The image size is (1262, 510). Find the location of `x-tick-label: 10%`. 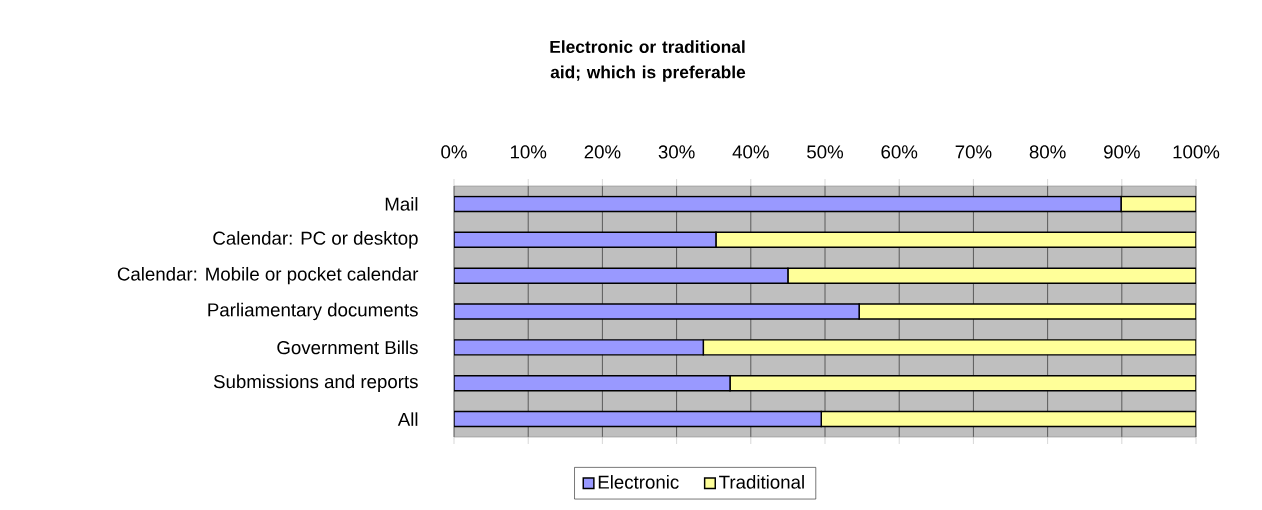

x-tick-label: 10% is located at coordinates (528, 152).